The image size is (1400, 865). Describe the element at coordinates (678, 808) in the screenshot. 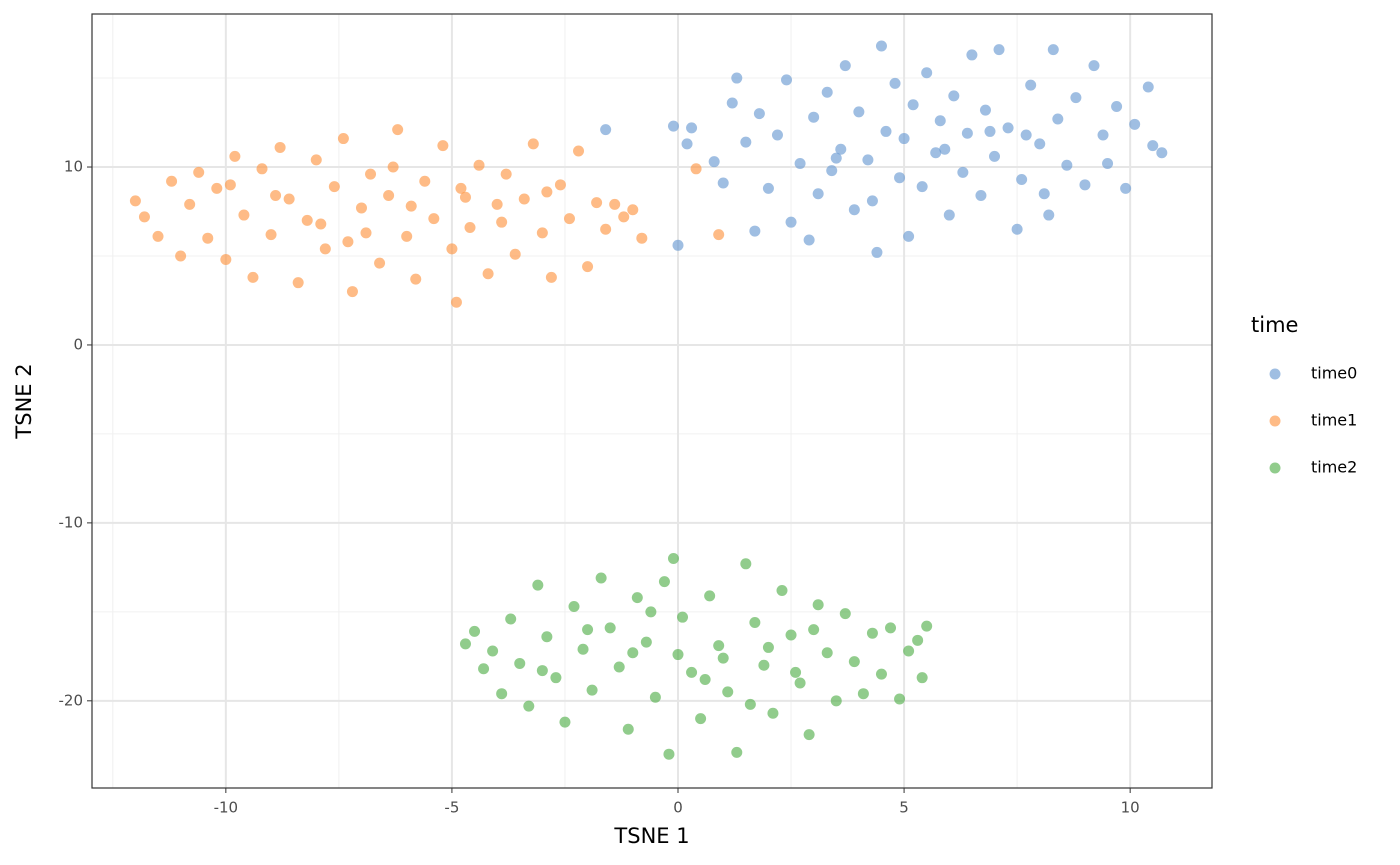

I see `x-tick-label: 0` at that location.